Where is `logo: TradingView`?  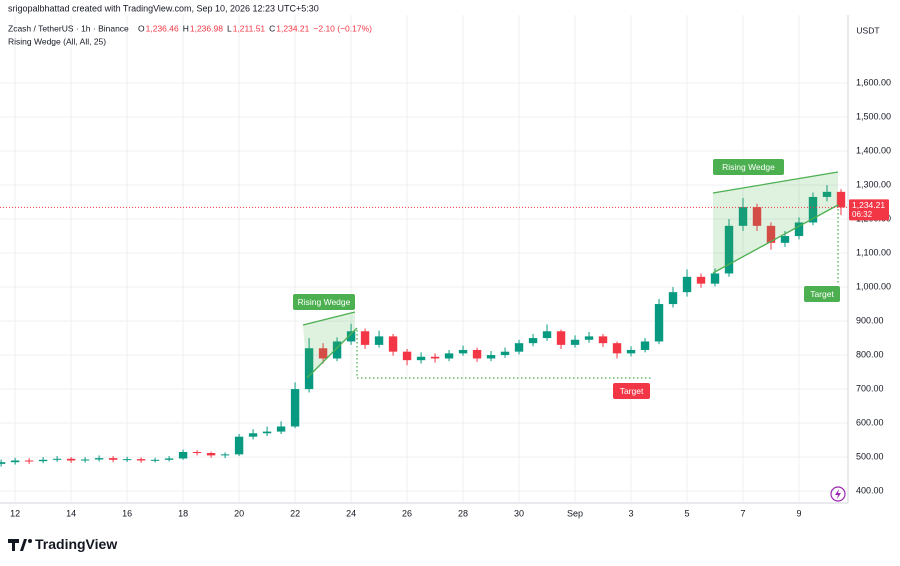
logo: TradingView is located at coordinates (62, 544).